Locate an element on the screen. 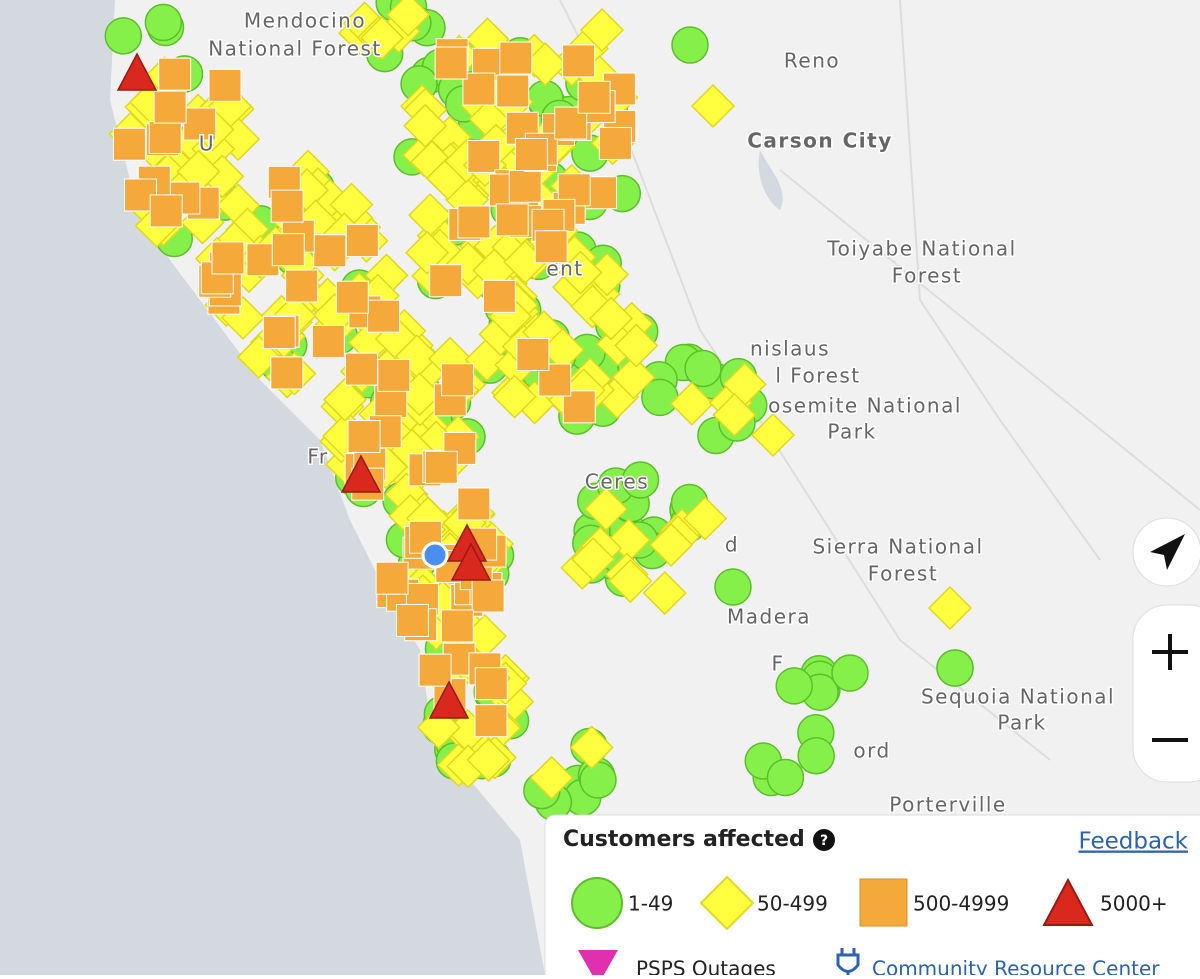 This screenshot has height=979, width=1200. place-label: U is located at coordinates (207, 144).